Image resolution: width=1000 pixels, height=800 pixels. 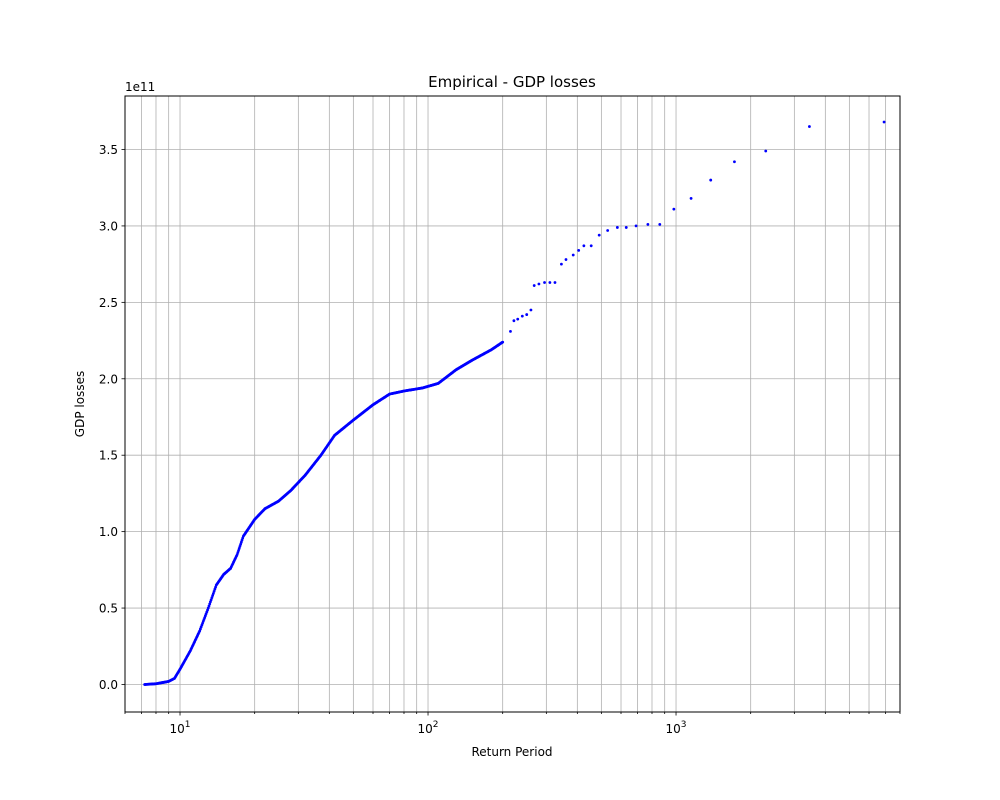 What do you see at coordinates (108, 609) in the screenshot?
I see `y-tick-label: 0.5` at bounding box center [108, 609].